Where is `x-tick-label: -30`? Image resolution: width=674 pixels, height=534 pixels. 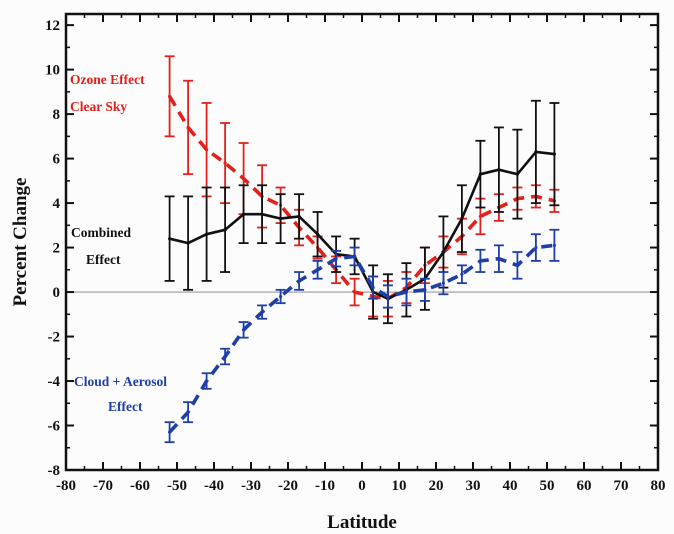 x-tick-label: -30 is located at coordinates (251, 486).